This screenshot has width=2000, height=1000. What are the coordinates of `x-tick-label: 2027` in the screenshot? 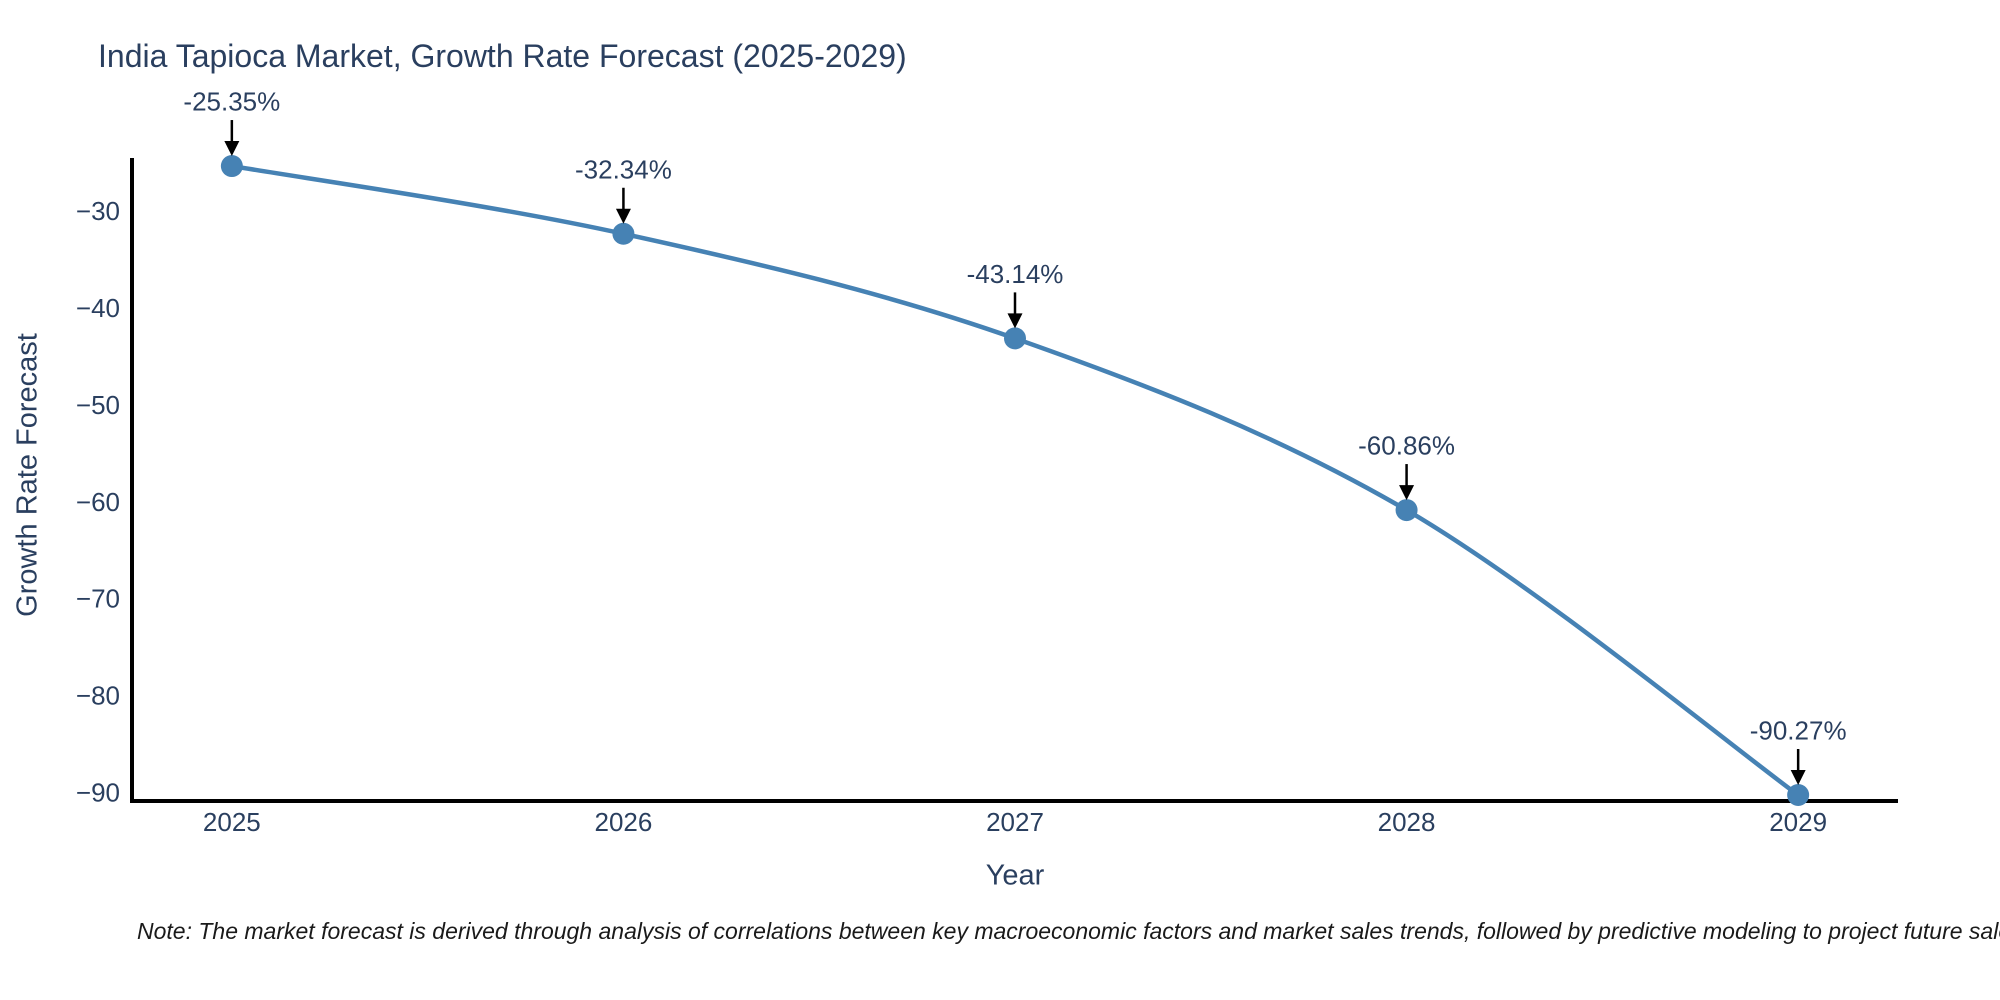 It's located at (1015, 822).